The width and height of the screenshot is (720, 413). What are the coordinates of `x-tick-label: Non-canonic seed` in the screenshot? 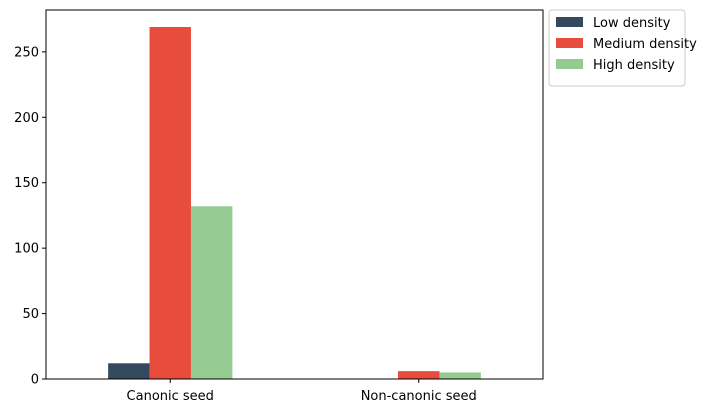 It's located at (419, 396).